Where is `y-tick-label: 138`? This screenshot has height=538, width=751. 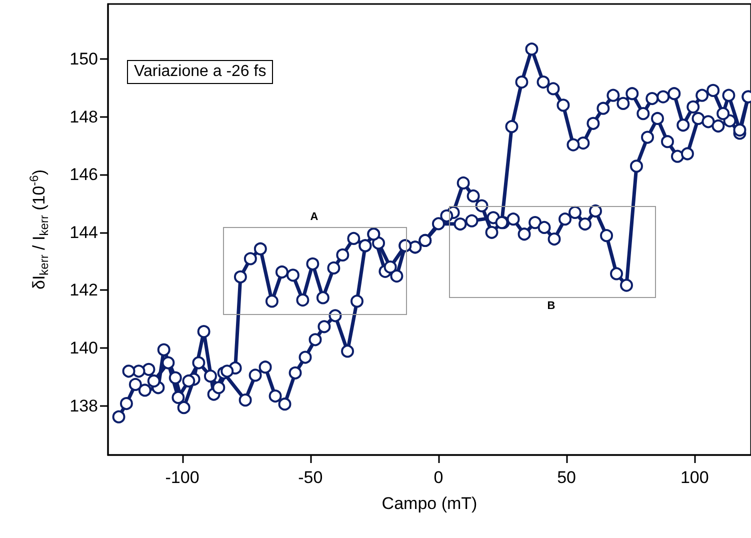
y-tick-label: 138 is located at coordinates (84, 406).